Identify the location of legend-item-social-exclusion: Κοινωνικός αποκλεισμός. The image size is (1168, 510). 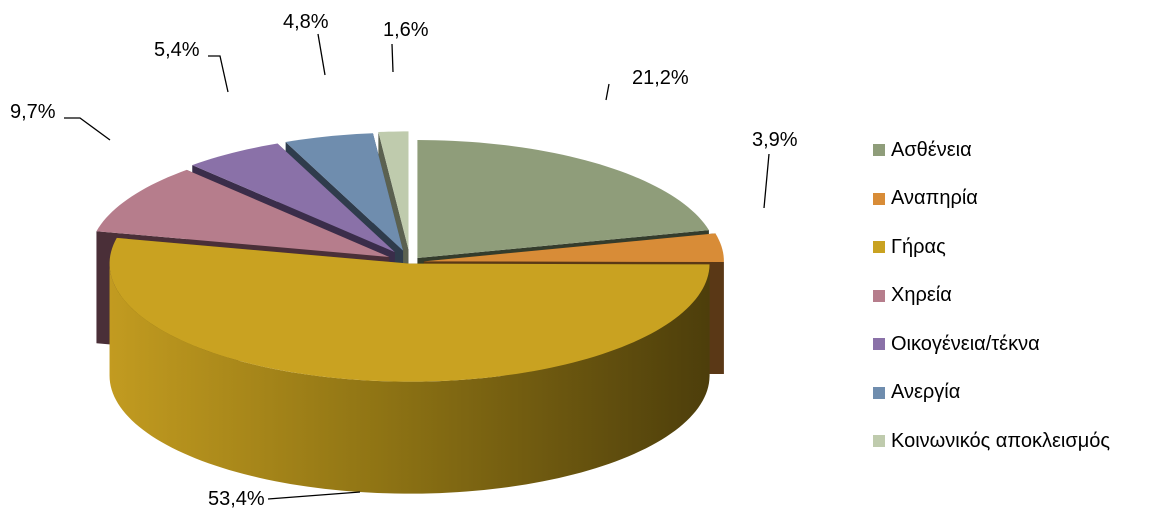
(991, 441).